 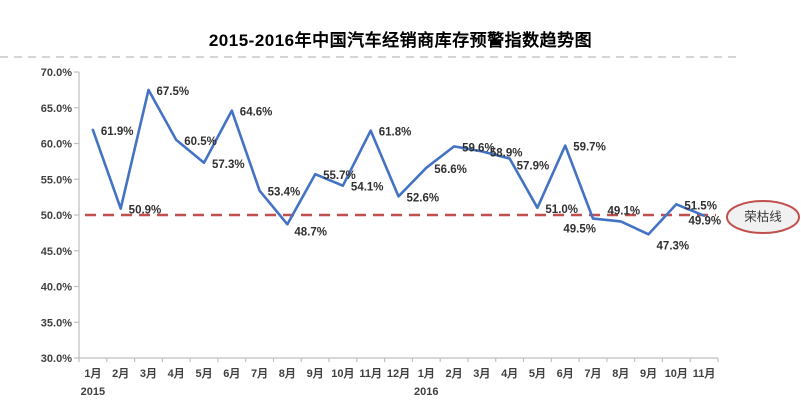 I want to click on y-axis-label: 65.0%, so click(x=56, y=109).